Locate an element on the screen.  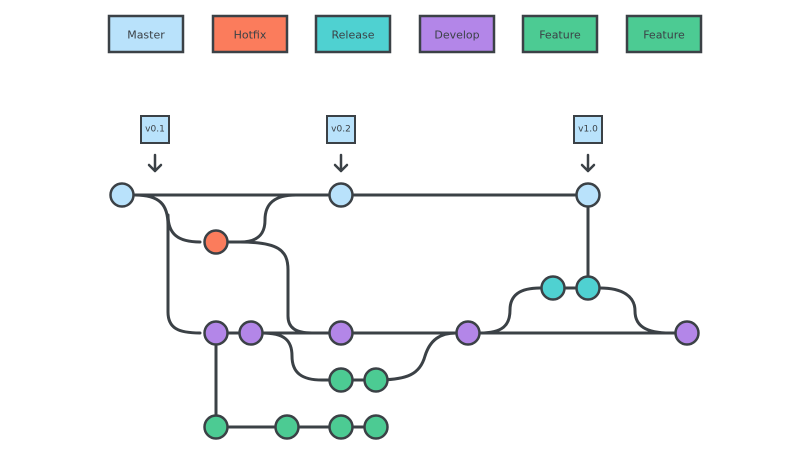
tag-label: v1.0 is located at coordinates (588, 130).